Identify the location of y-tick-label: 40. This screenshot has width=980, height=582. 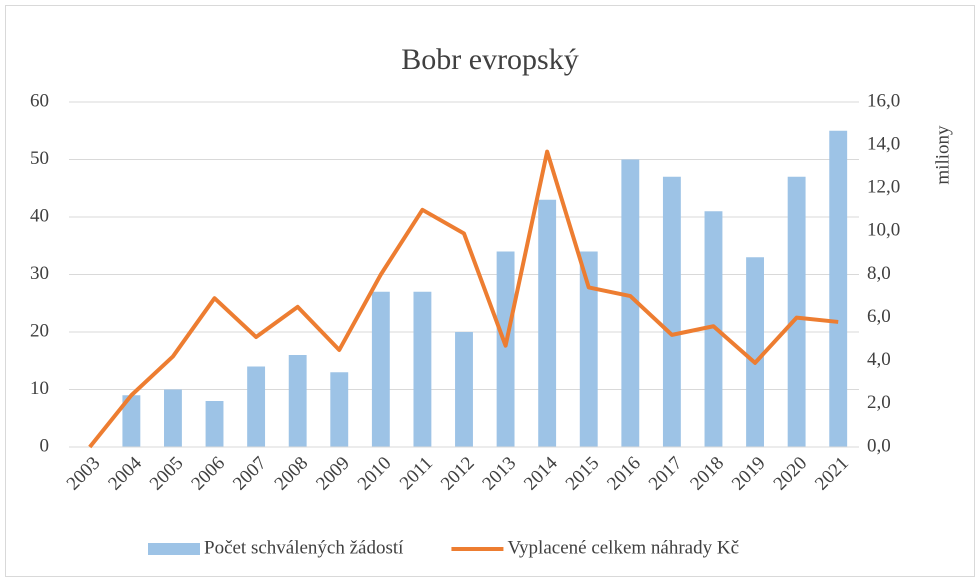
(39, 215).